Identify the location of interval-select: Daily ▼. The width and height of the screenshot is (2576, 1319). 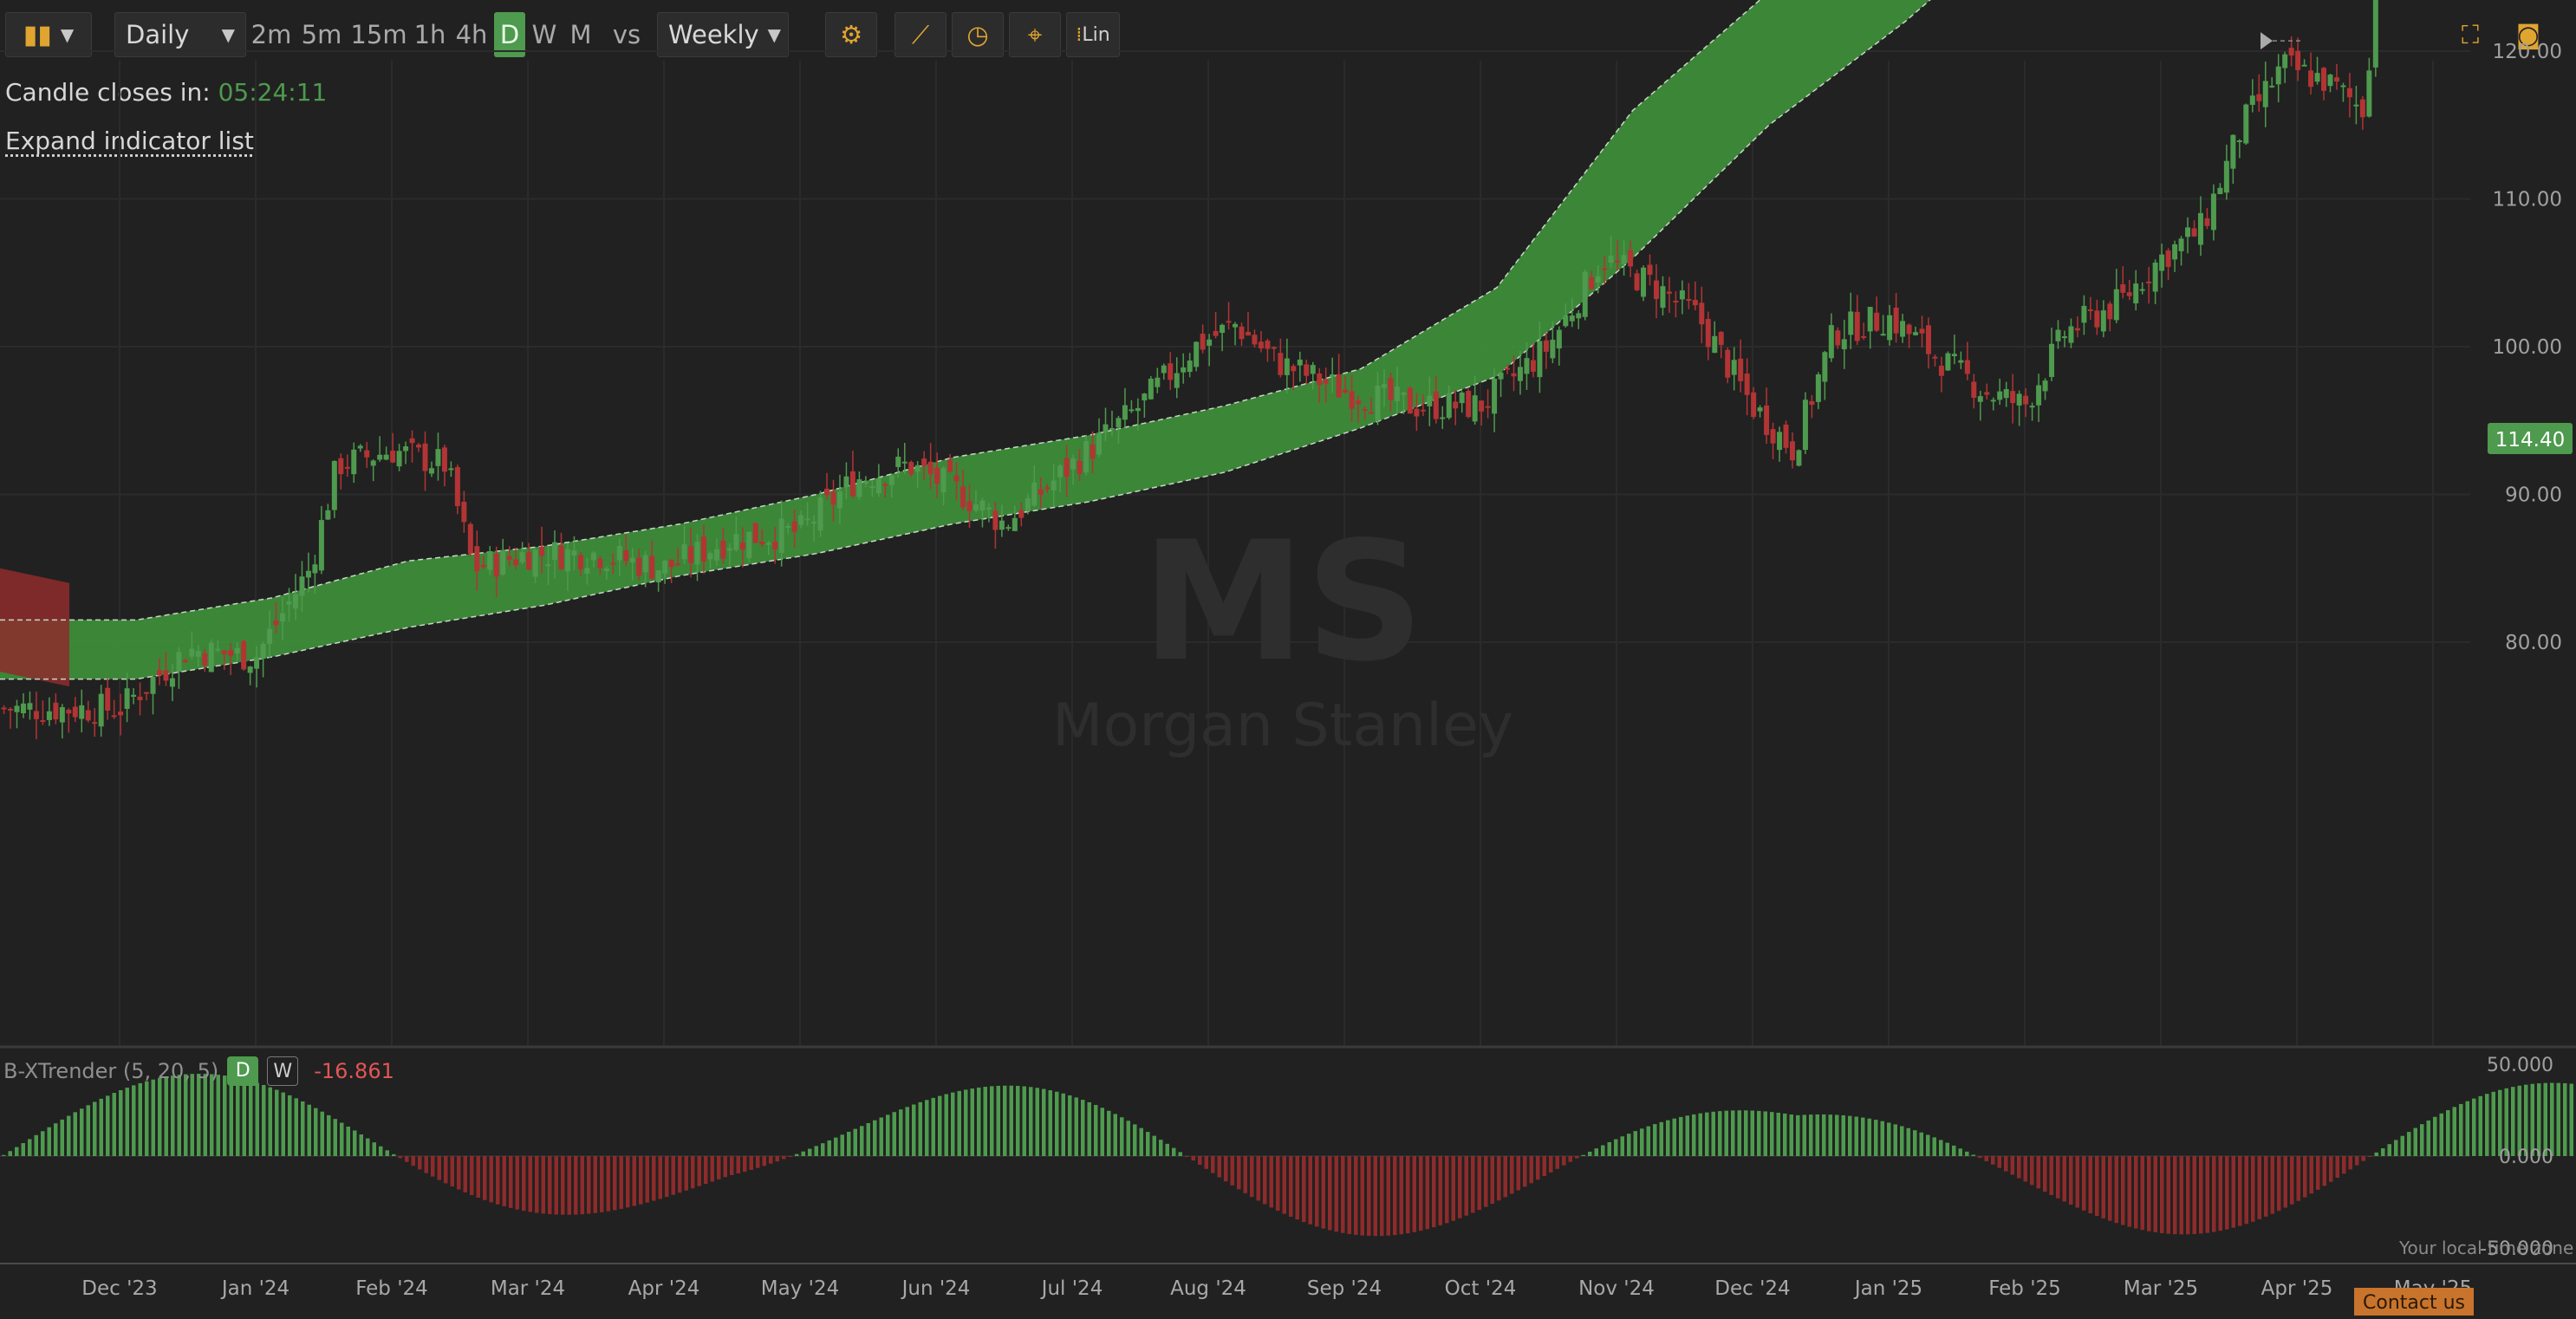
(180, 34).